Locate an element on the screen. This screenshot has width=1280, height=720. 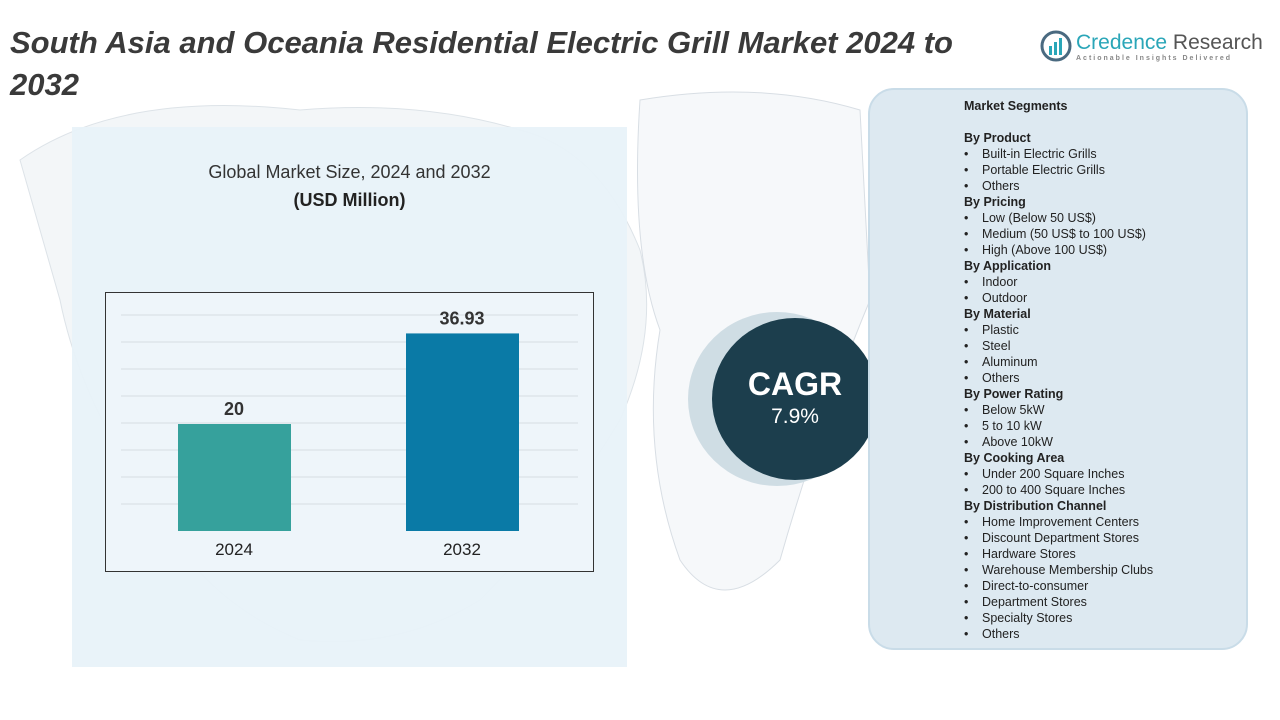
segment-item: Under 200 Square Inches is located at coordinates (1058, 474).